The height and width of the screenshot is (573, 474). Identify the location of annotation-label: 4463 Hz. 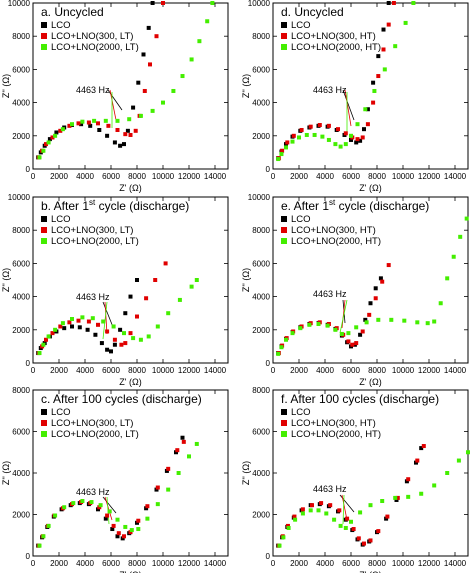
(330, 90).